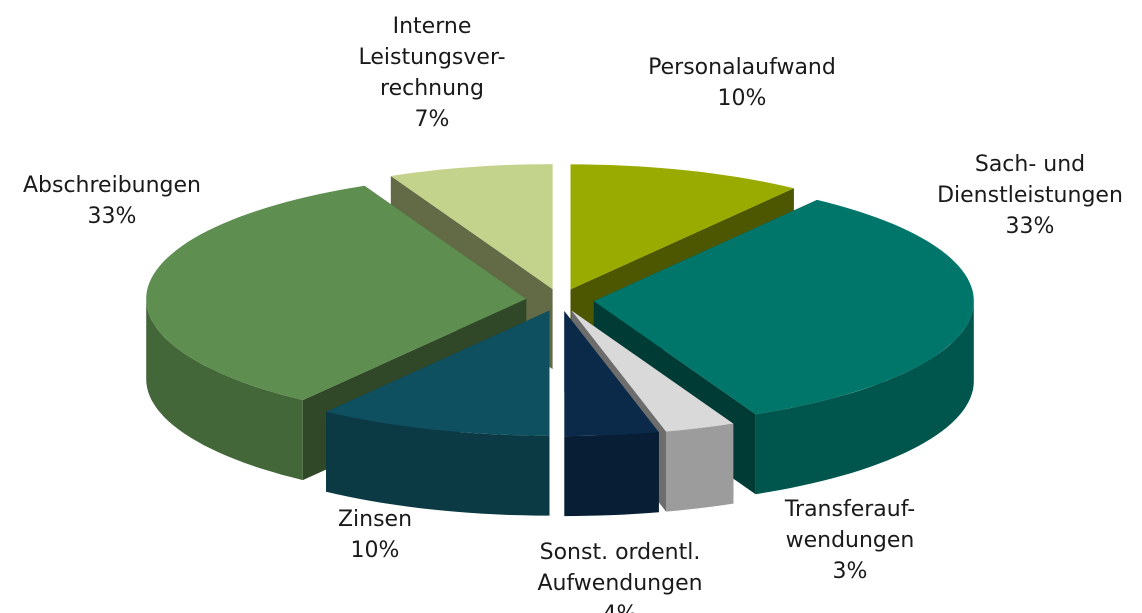  What do you see at coordinates (850, 571) in the screenshot?
I see `value-label: 3%` at bounding box center [850, 571].